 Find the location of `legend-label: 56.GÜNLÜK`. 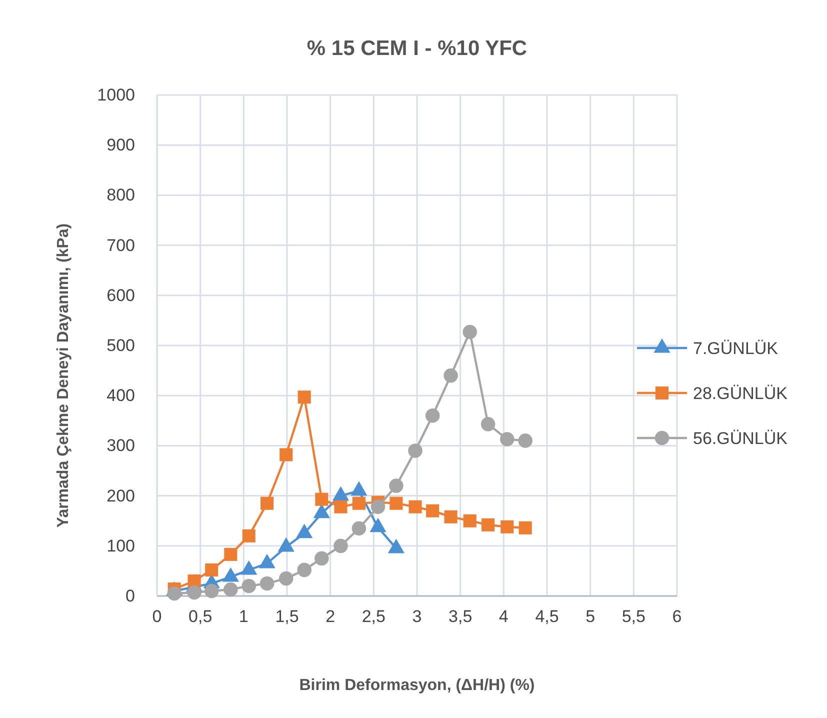

legend-label: 56.GÜNLÜK is located at coordinates (740, 438).